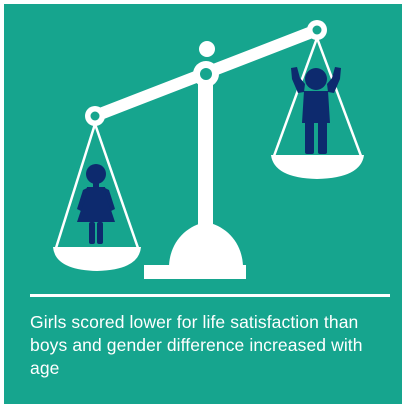  I want to click on pillar-top-knob, so click(207, 49).